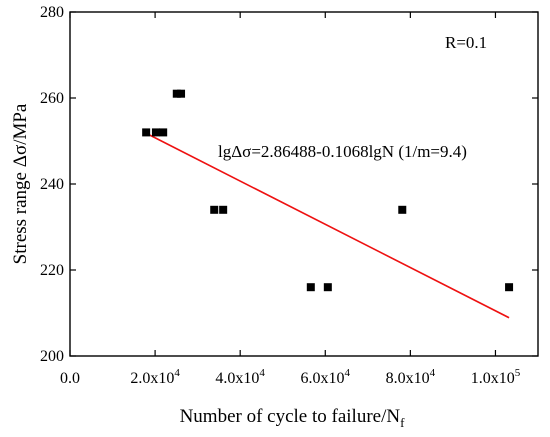 Image resolution: width=550 pixels, height=437 pixels. I want to click on y-tick-label: 260, so click(52, 98).